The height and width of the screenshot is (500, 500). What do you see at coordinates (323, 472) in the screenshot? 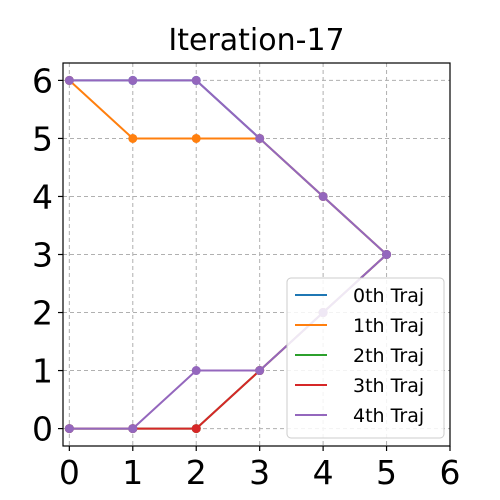
I see `x-tick-label: 4` at bounding box center [323, 472].